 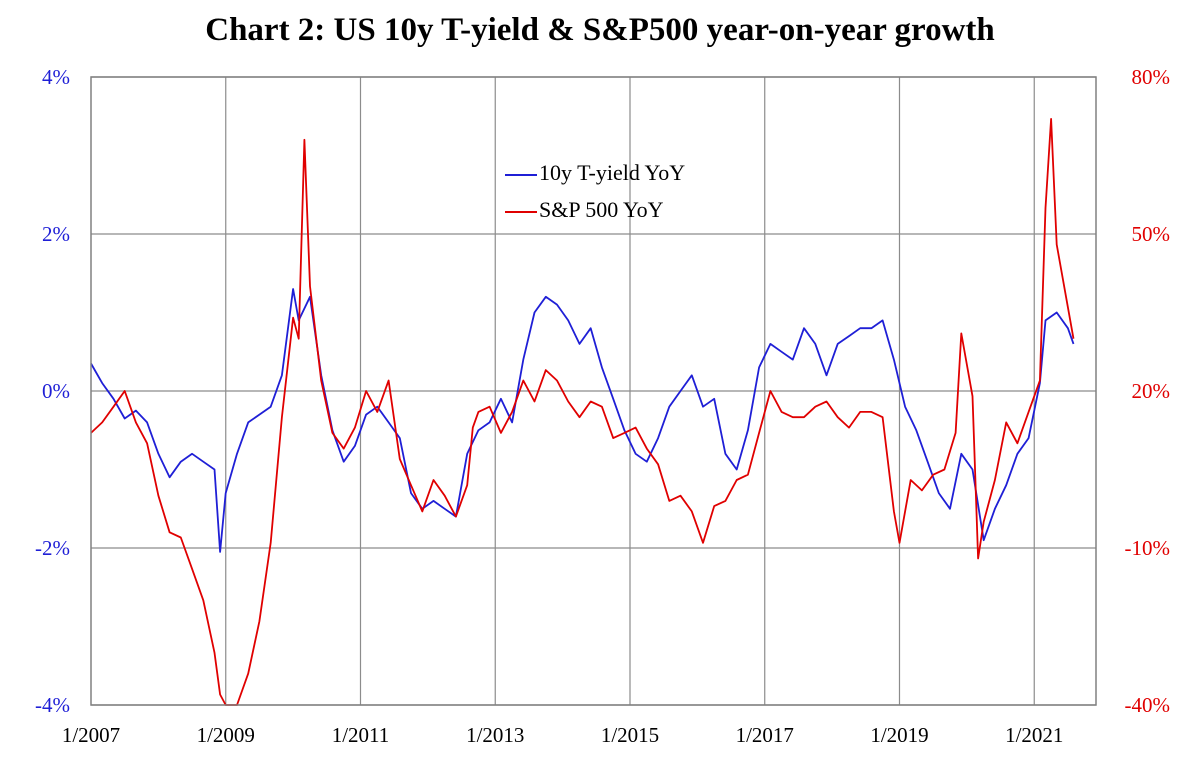 I want to click on x-tick-label: 1/2009, so click(x=226, y=735).